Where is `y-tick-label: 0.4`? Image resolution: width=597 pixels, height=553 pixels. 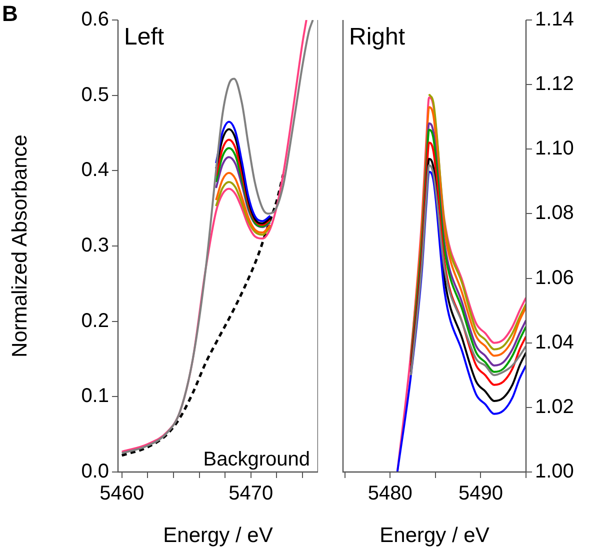 y-tick-label: 0.4 is located at coordinates (95, 170).